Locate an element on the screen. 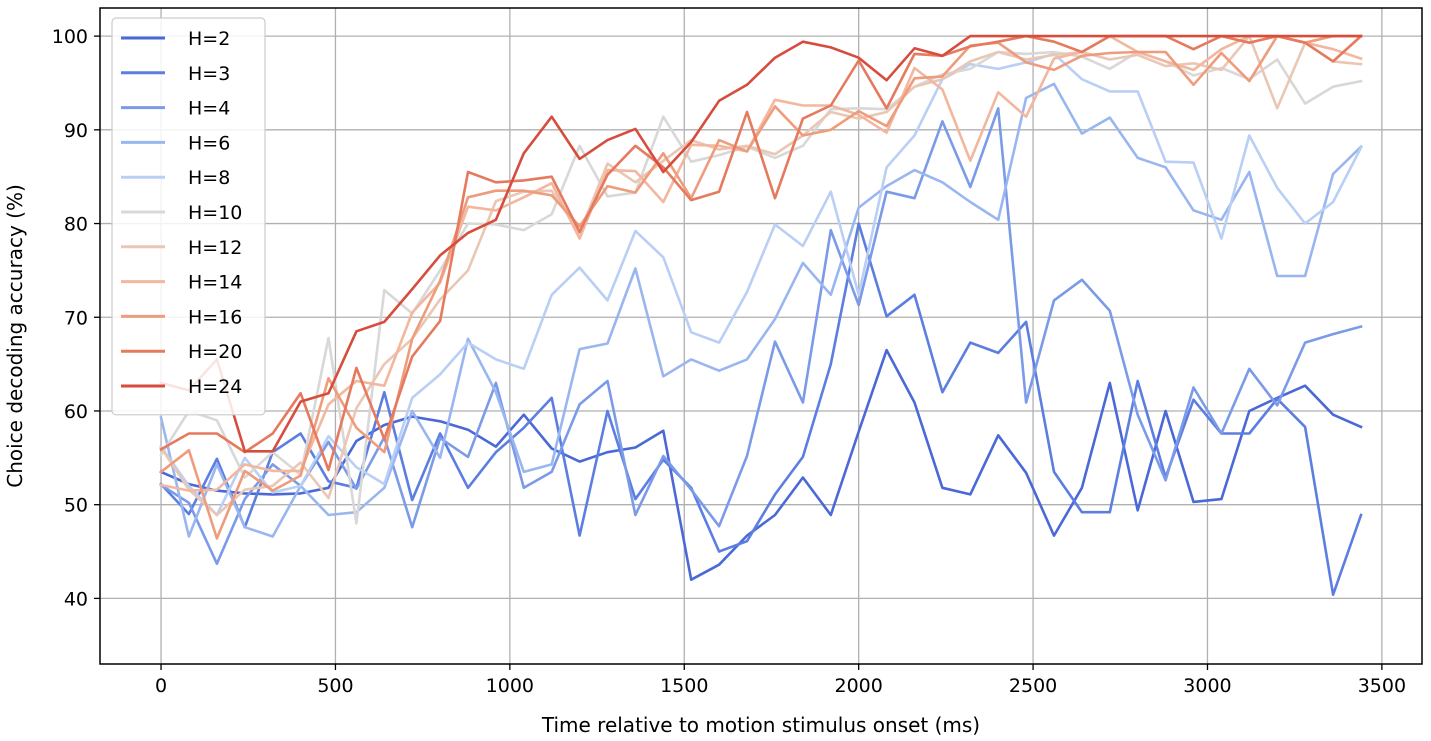 This screenshot has height=741, width=1431. y-tick-label: 50 is located at coordinates (76, 506).